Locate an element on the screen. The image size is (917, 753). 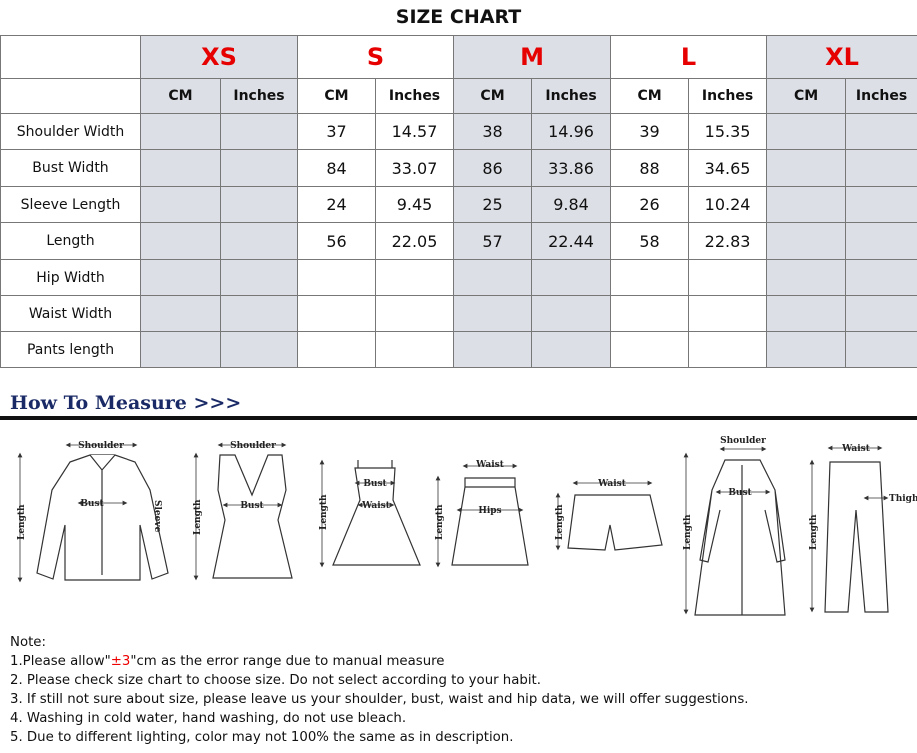
cell: 22.44 is located at coordinates (571, 241).